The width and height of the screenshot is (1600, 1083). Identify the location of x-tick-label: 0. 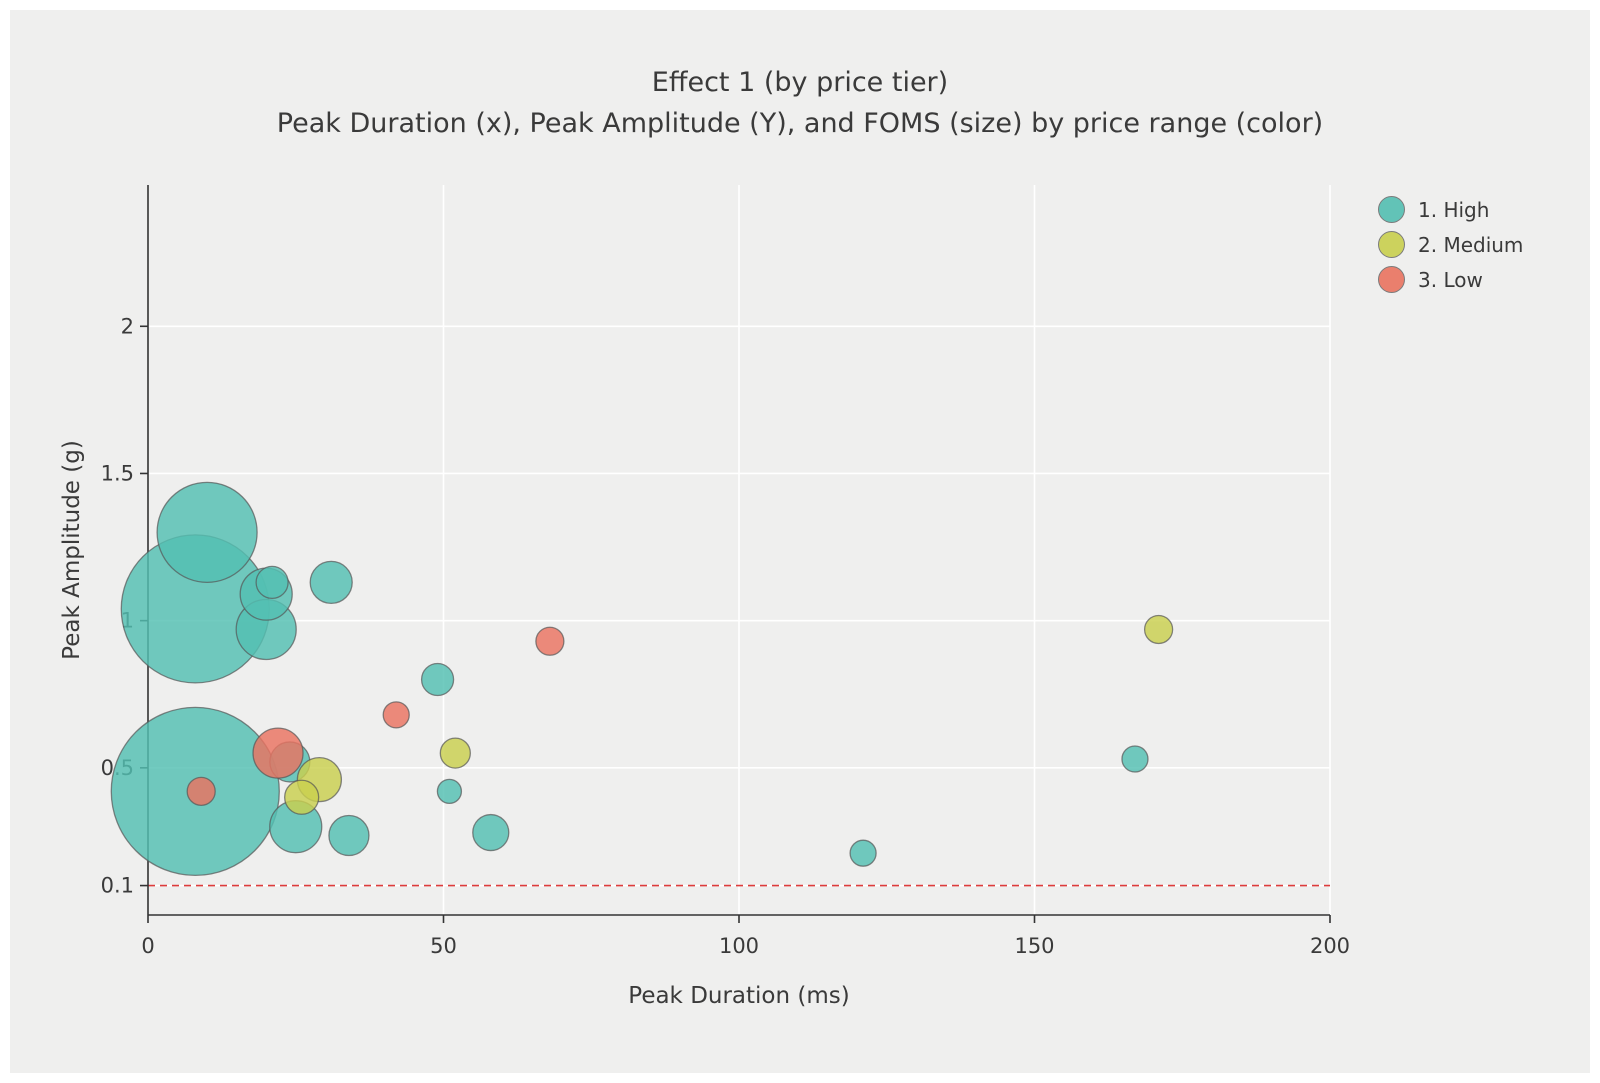
(147, 946).